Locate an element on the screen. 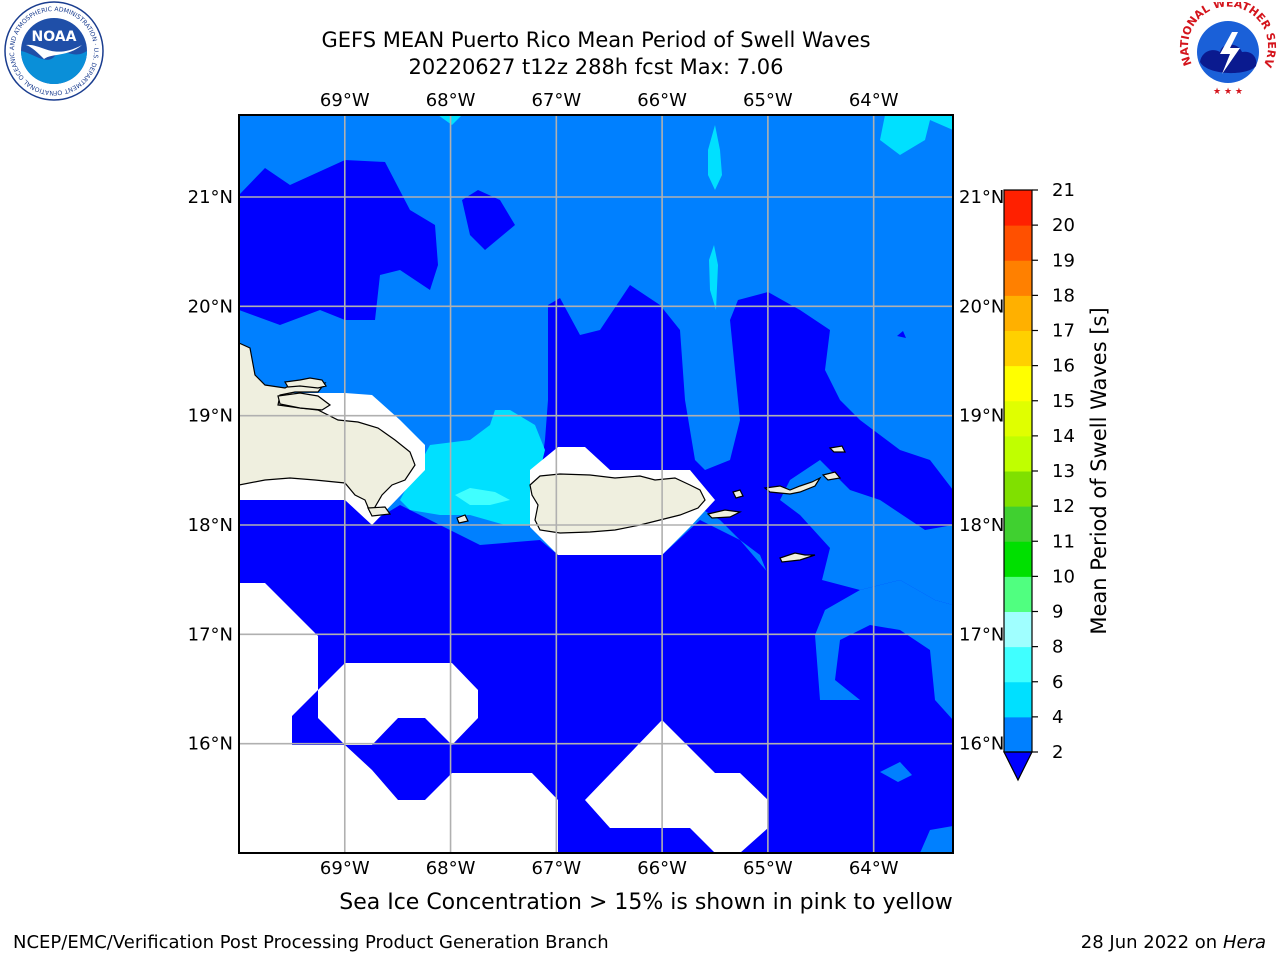 The height and width of the screenshot is (960, 1280). colorbar-tick-label: 8 is located at coordinates (1057, 647).